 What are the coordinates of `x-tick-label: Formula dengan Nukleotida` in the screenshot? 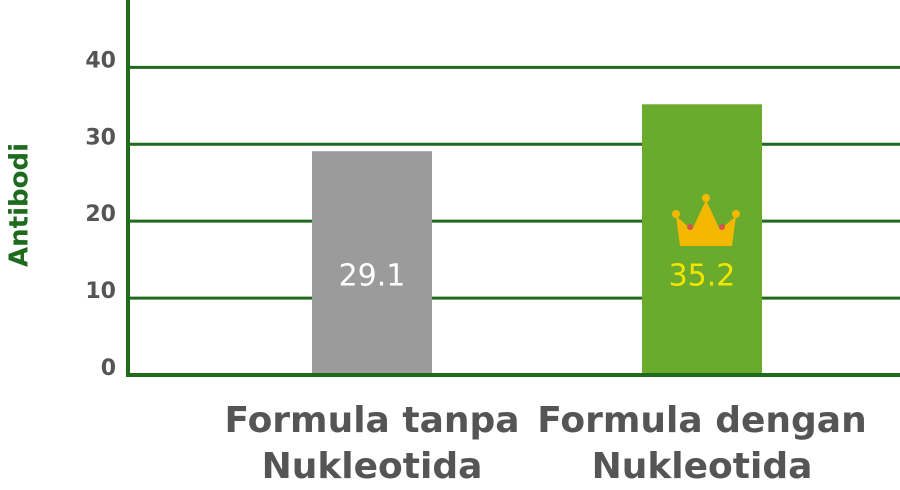 It's located at (701, 443).